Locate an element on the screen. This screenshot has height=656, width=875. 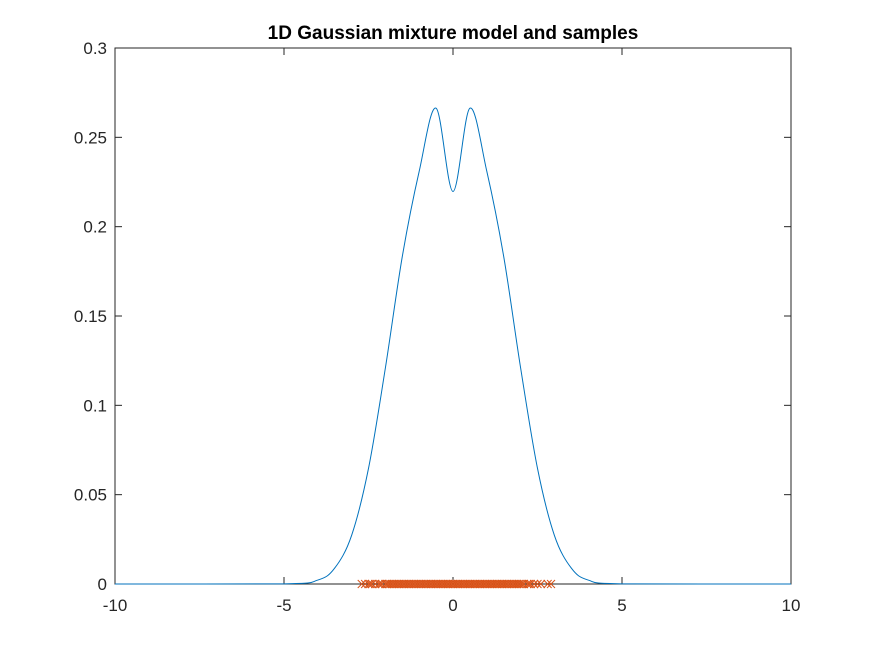
y-tick-label: 0.3 is located at coordinates (95, 48).